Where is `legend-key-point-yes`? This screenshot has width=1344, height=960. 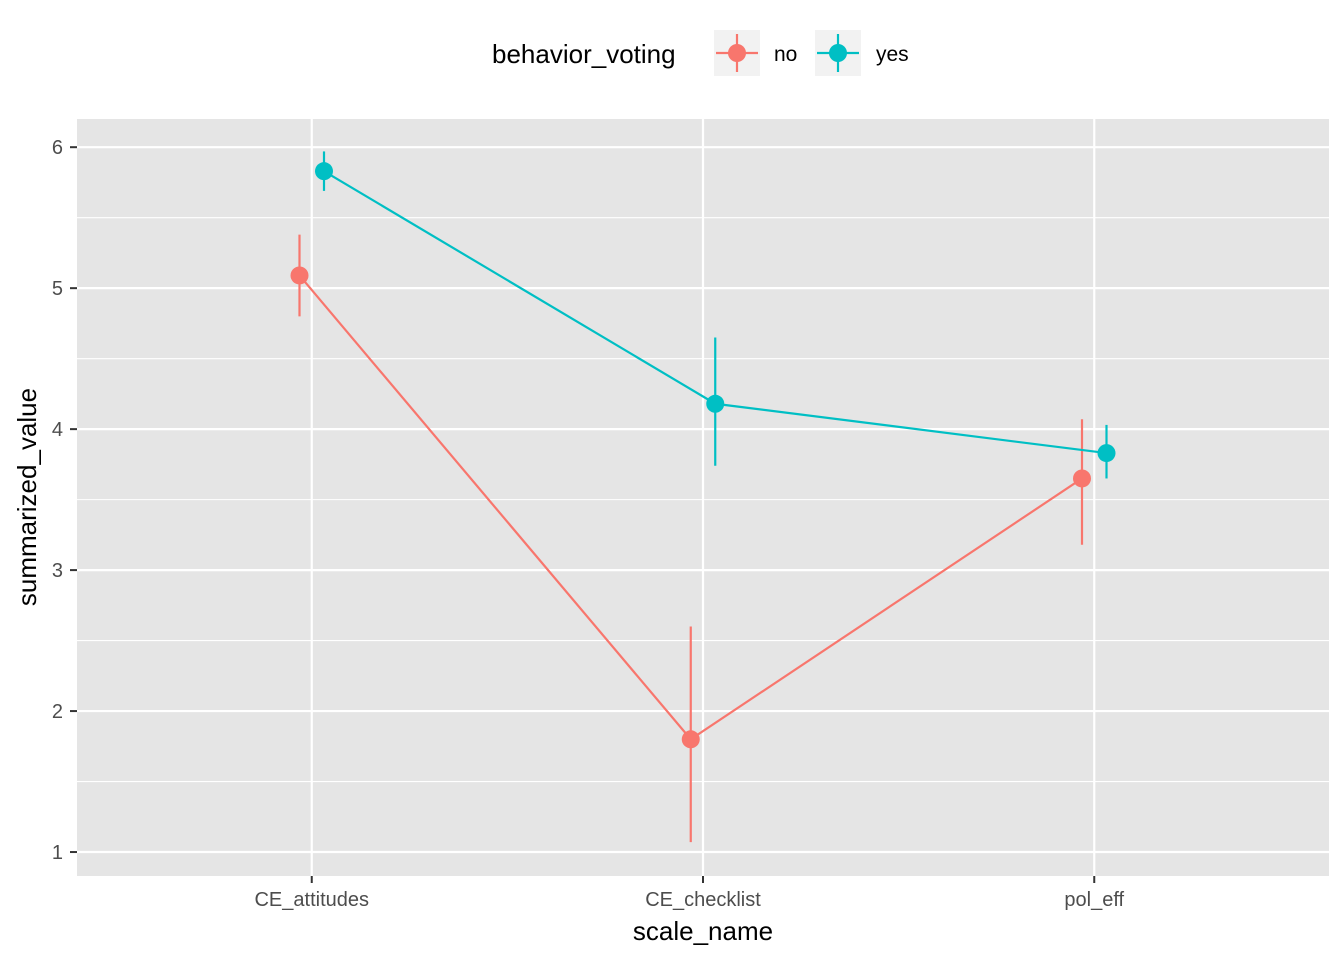 legend-key-point-yes is located at coordinates (838, 53).